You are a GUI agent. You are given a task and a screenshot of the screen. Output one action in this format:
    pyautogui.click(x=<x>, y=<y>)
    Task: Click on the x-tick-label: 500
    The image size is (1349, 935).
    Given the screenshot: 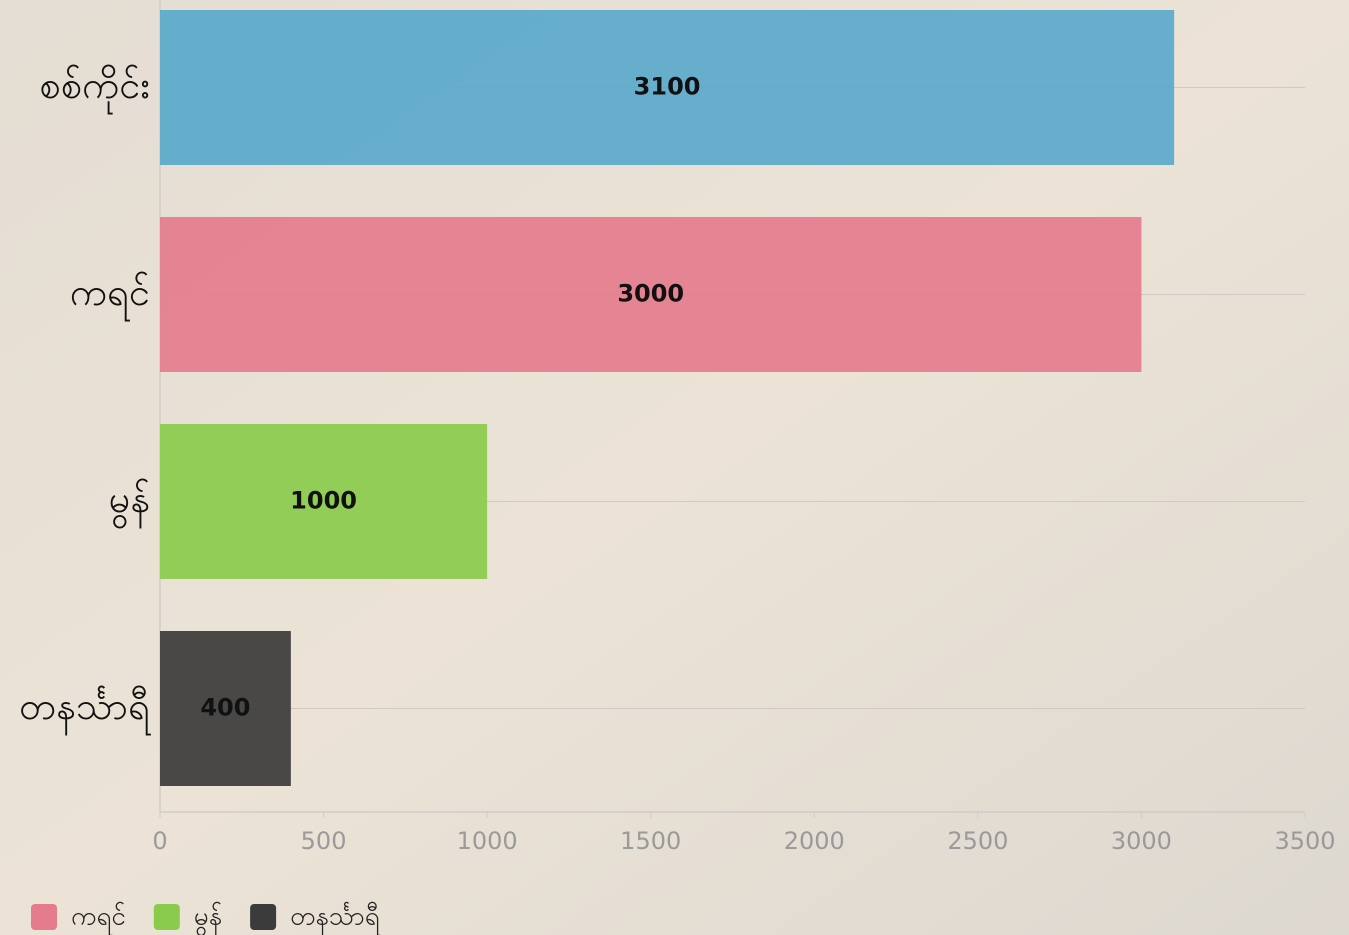 What is the action you would take?
    pyautogui.click(x=324, y=841)
    